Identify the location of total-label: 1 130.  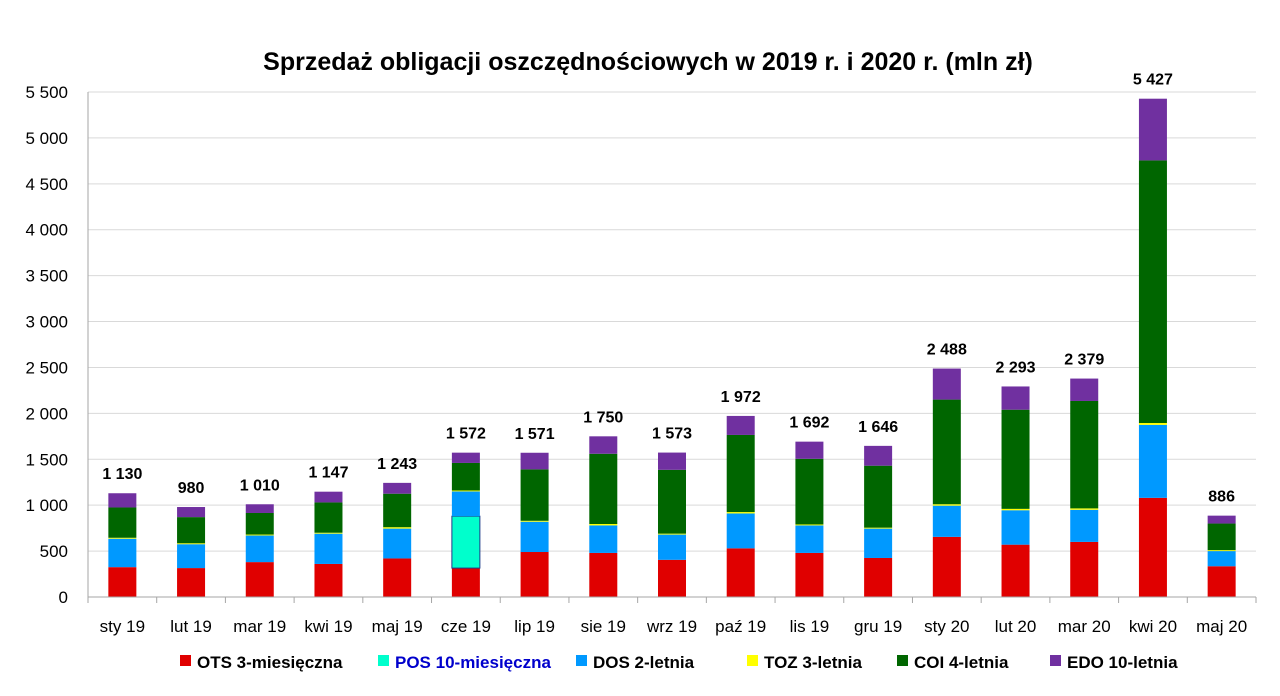
(122, 474).